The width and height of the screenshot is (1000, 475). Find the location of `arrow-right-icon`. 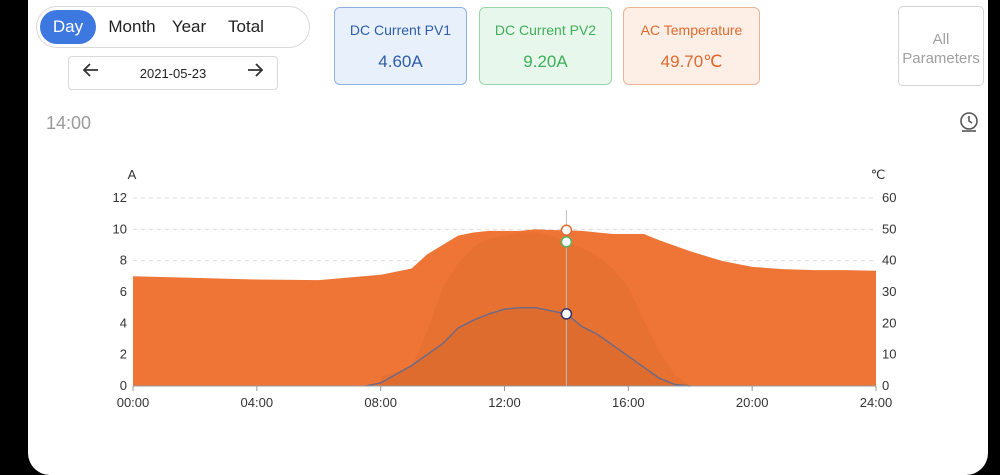

arrow-right-icon is located at coordinates (255, 73).